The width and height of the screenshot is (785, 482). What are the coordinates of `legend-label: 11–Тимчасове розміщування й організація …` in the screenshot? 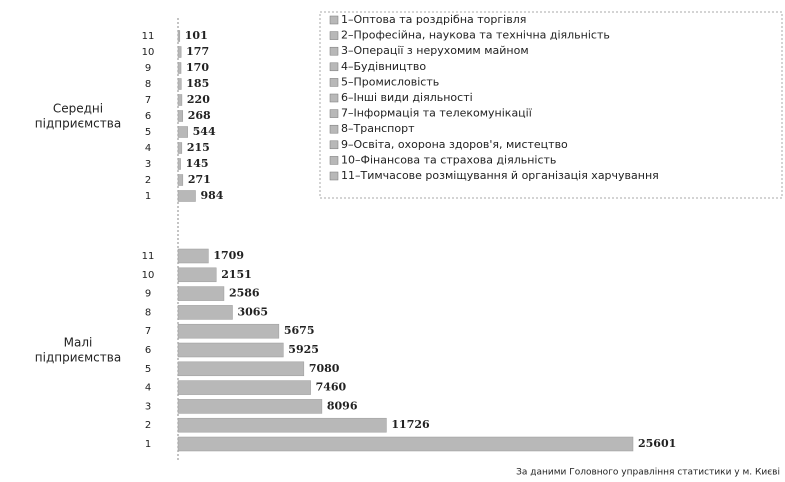 It's located at (500, 175).